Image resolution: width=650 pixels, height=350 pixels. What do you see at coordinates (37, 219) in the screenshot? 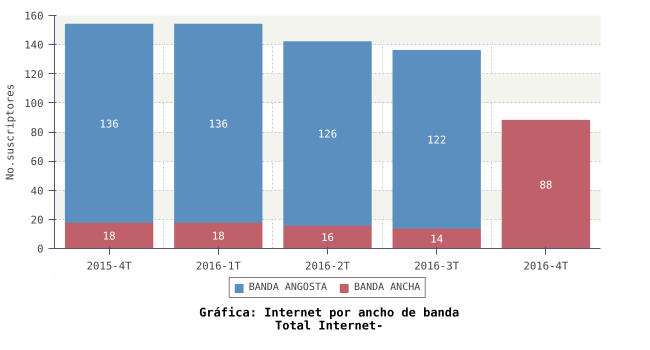
I see `y-tick-label: 20` at bounding box center [37, 219].